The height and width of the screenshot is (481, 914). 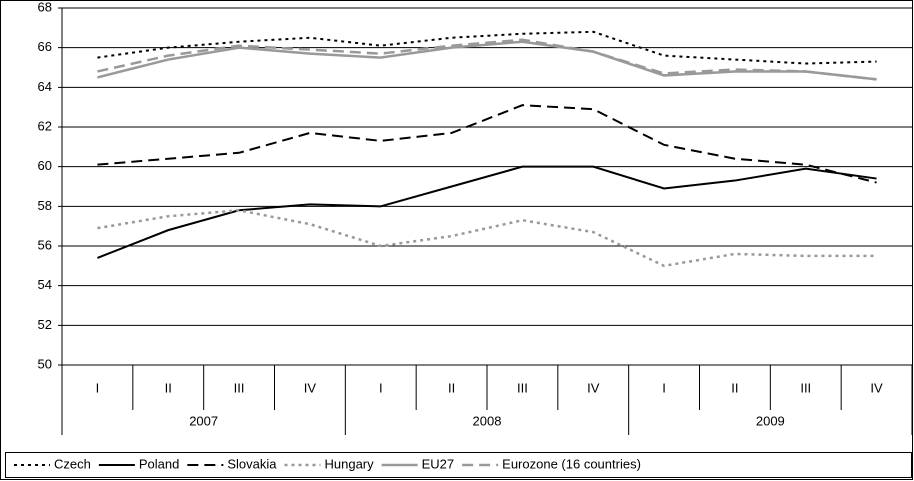 I want to click on legend-label: Eurozone (16 countries), so click(x=571, y=463).